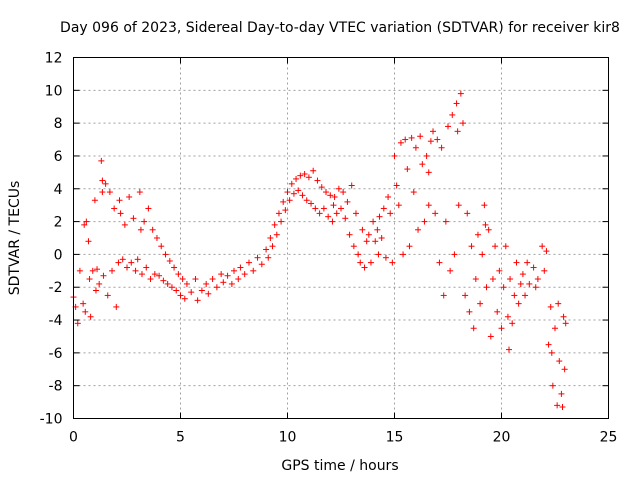  I want to click on y-tick-label: 0, so click(58, 255).